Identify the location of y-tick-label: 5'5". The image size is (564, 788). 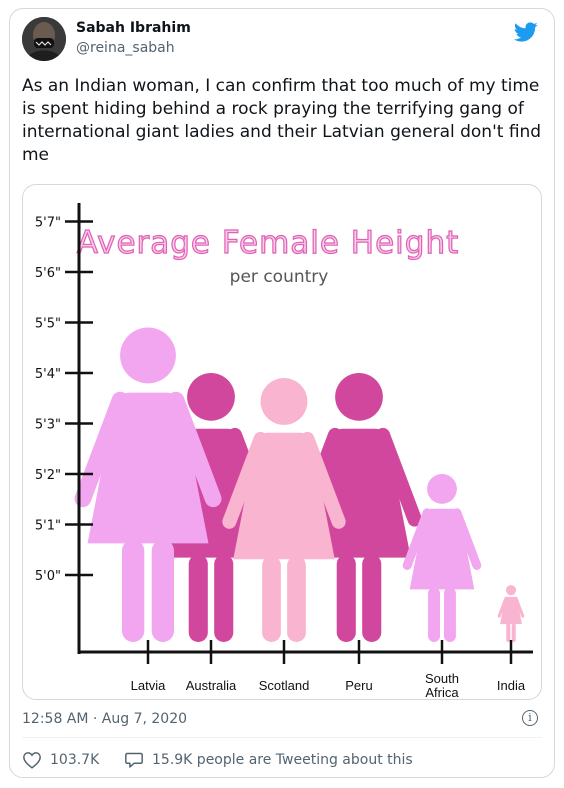
(48, 324).